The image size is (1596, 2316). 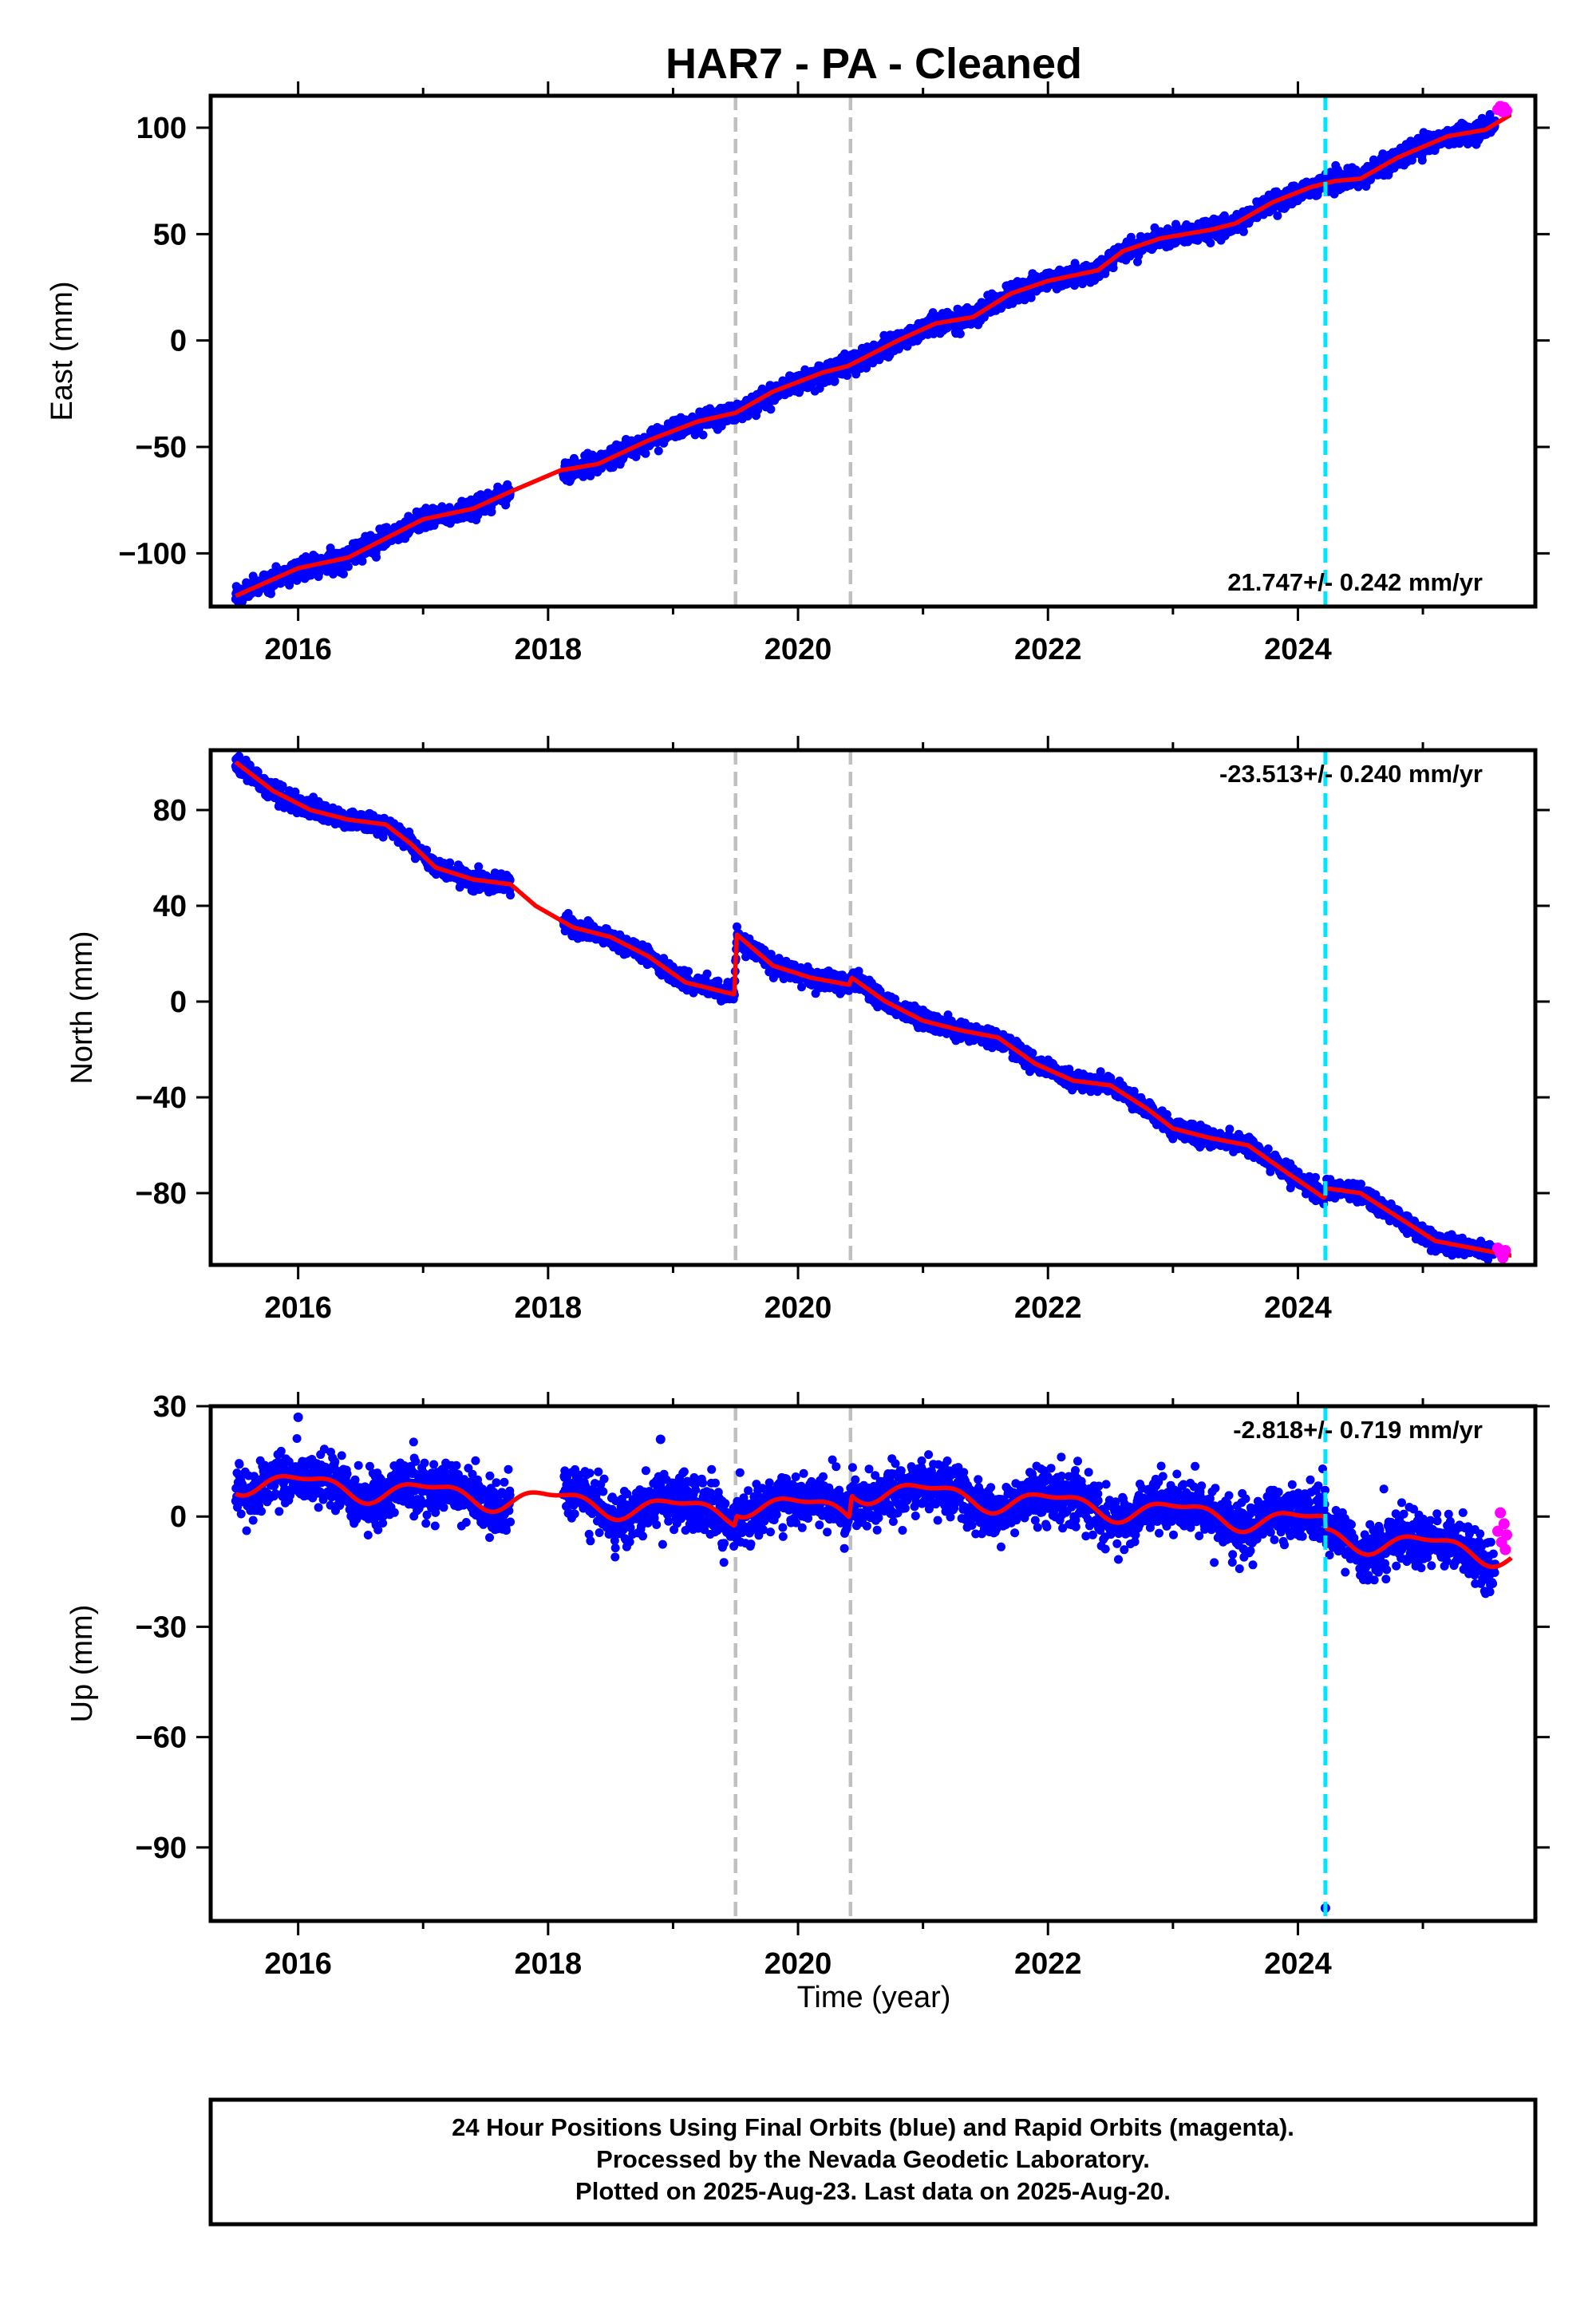 What do you see at coordinates (178, 341) in the screenshot?
I see `y-tick-label: 0` at bounding box center [178, 341].